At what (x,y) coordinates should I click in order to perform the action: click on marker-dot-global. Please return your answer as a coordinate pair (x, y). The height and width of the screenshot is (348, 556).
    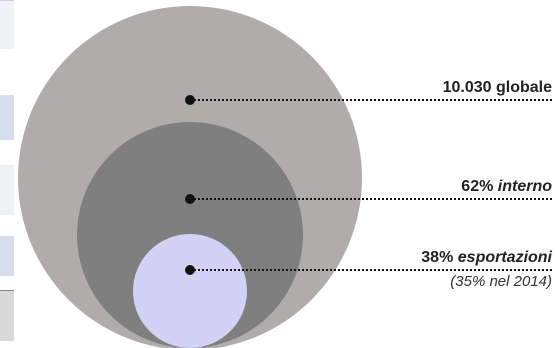
    Looking at the image, I should click on (190, 100).